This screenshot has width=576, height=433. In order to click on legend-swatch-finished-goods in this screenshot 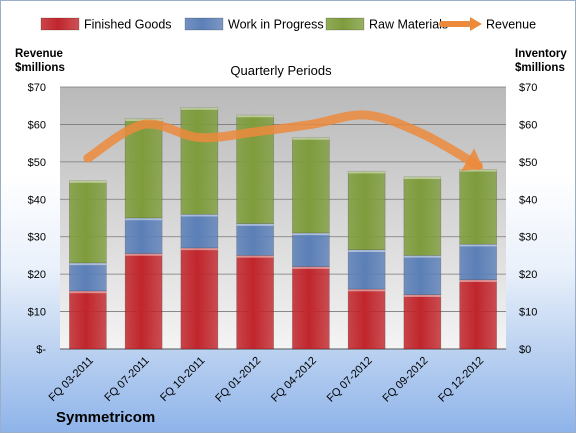, I will do `click(60, 24)`.